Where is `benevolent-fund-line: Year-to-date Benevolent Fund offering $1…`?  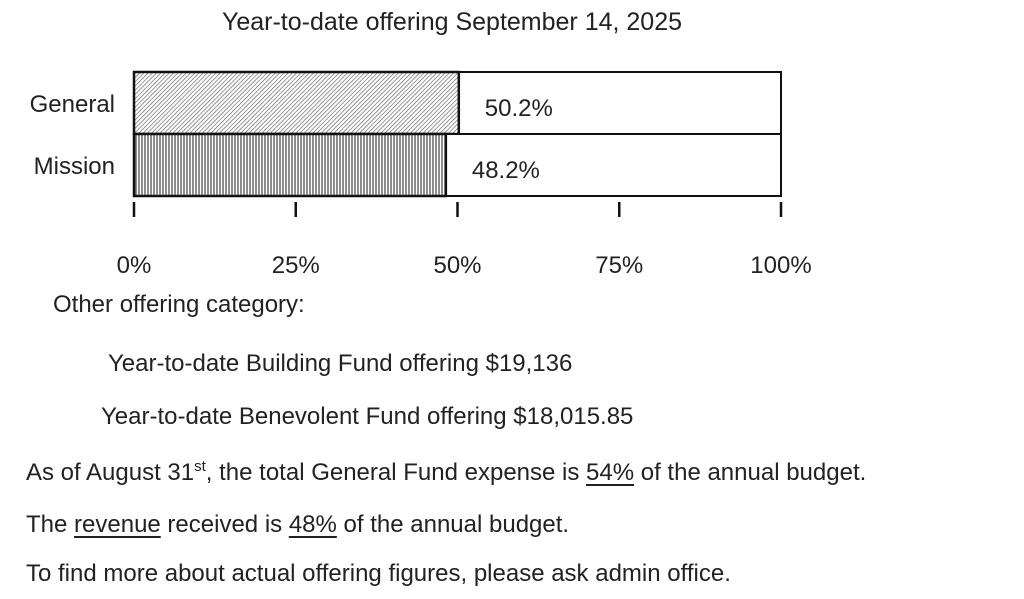
benevolent-fund-line: Year-to-date Benevolent Fund offering $1… is located at coordinates (367, 416).